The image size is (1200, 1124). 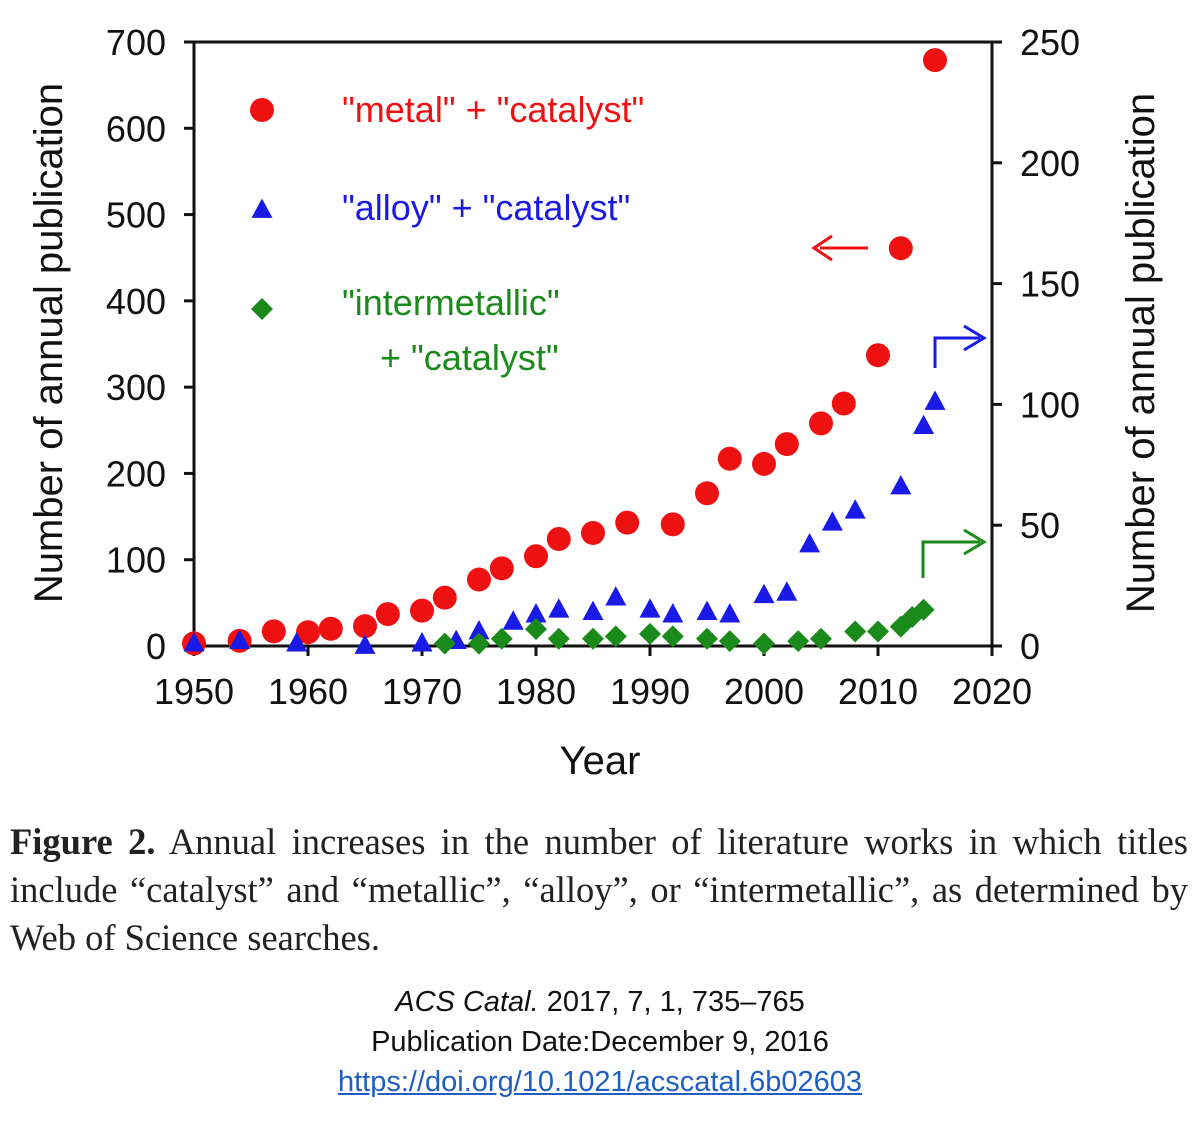 I want to click on x-tick-label: 1950, so click(x=194, y=691).